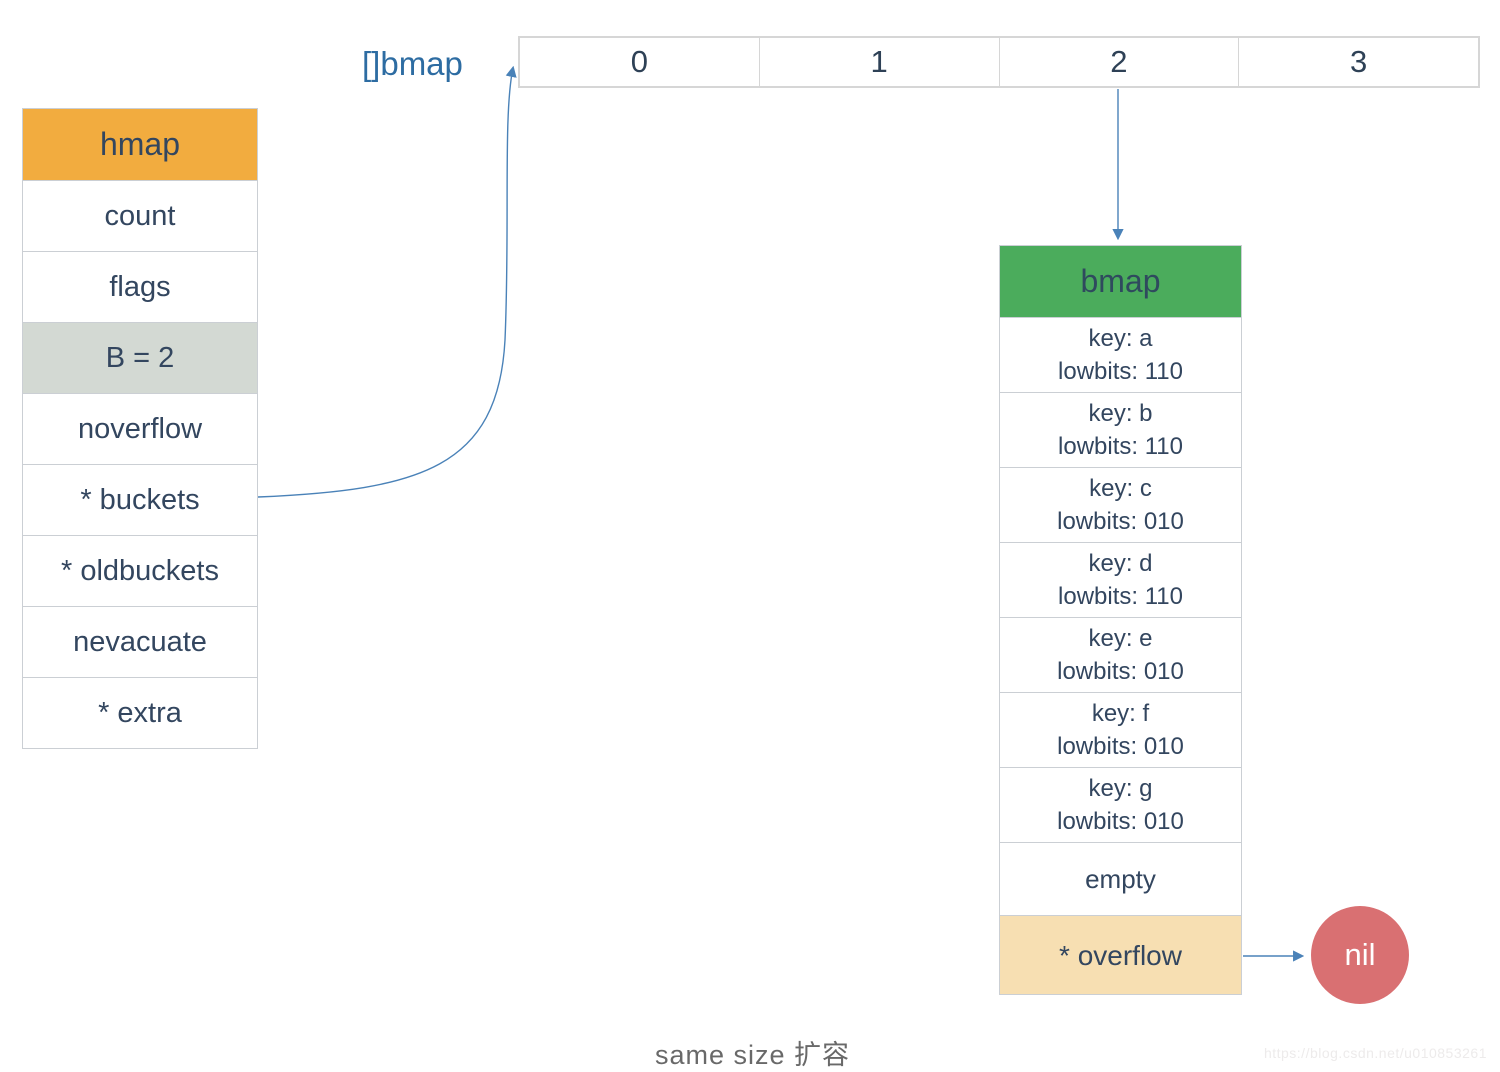 This screenshot has height=1072, width=1500. What do you see at coordinates (1120, 488) in the screenshot?
I see `key-label: key: c` at bounding box center [1120, 488].